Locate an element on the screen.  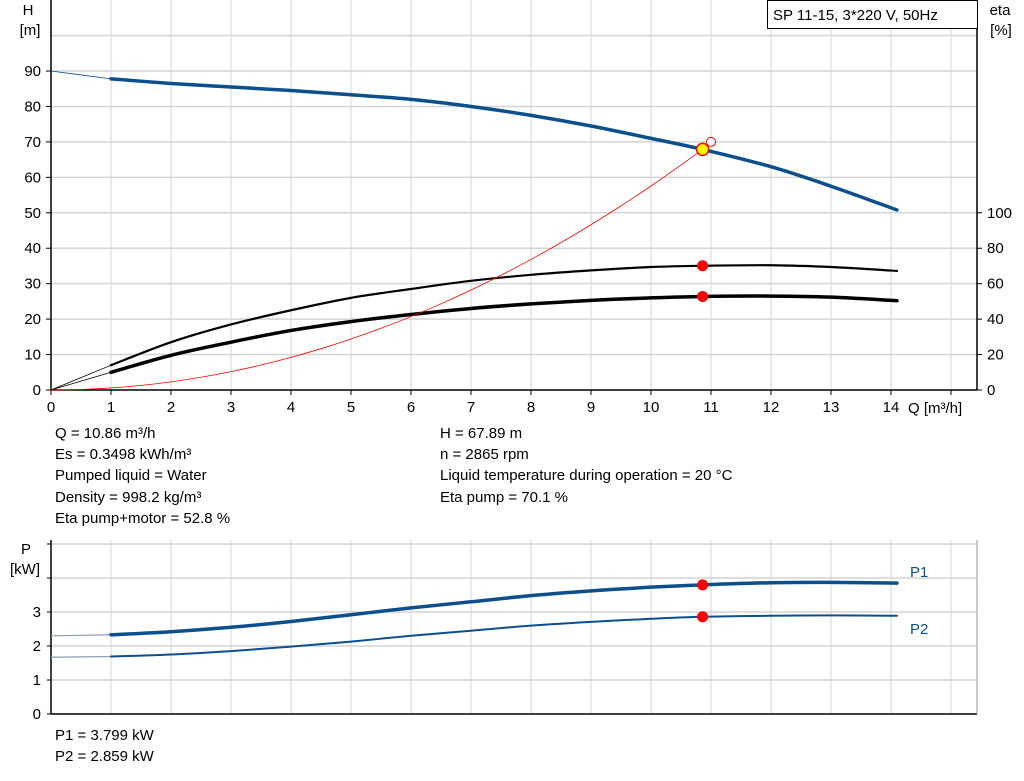
curve-eta_pump_motor is located at coordinates (504, 334).